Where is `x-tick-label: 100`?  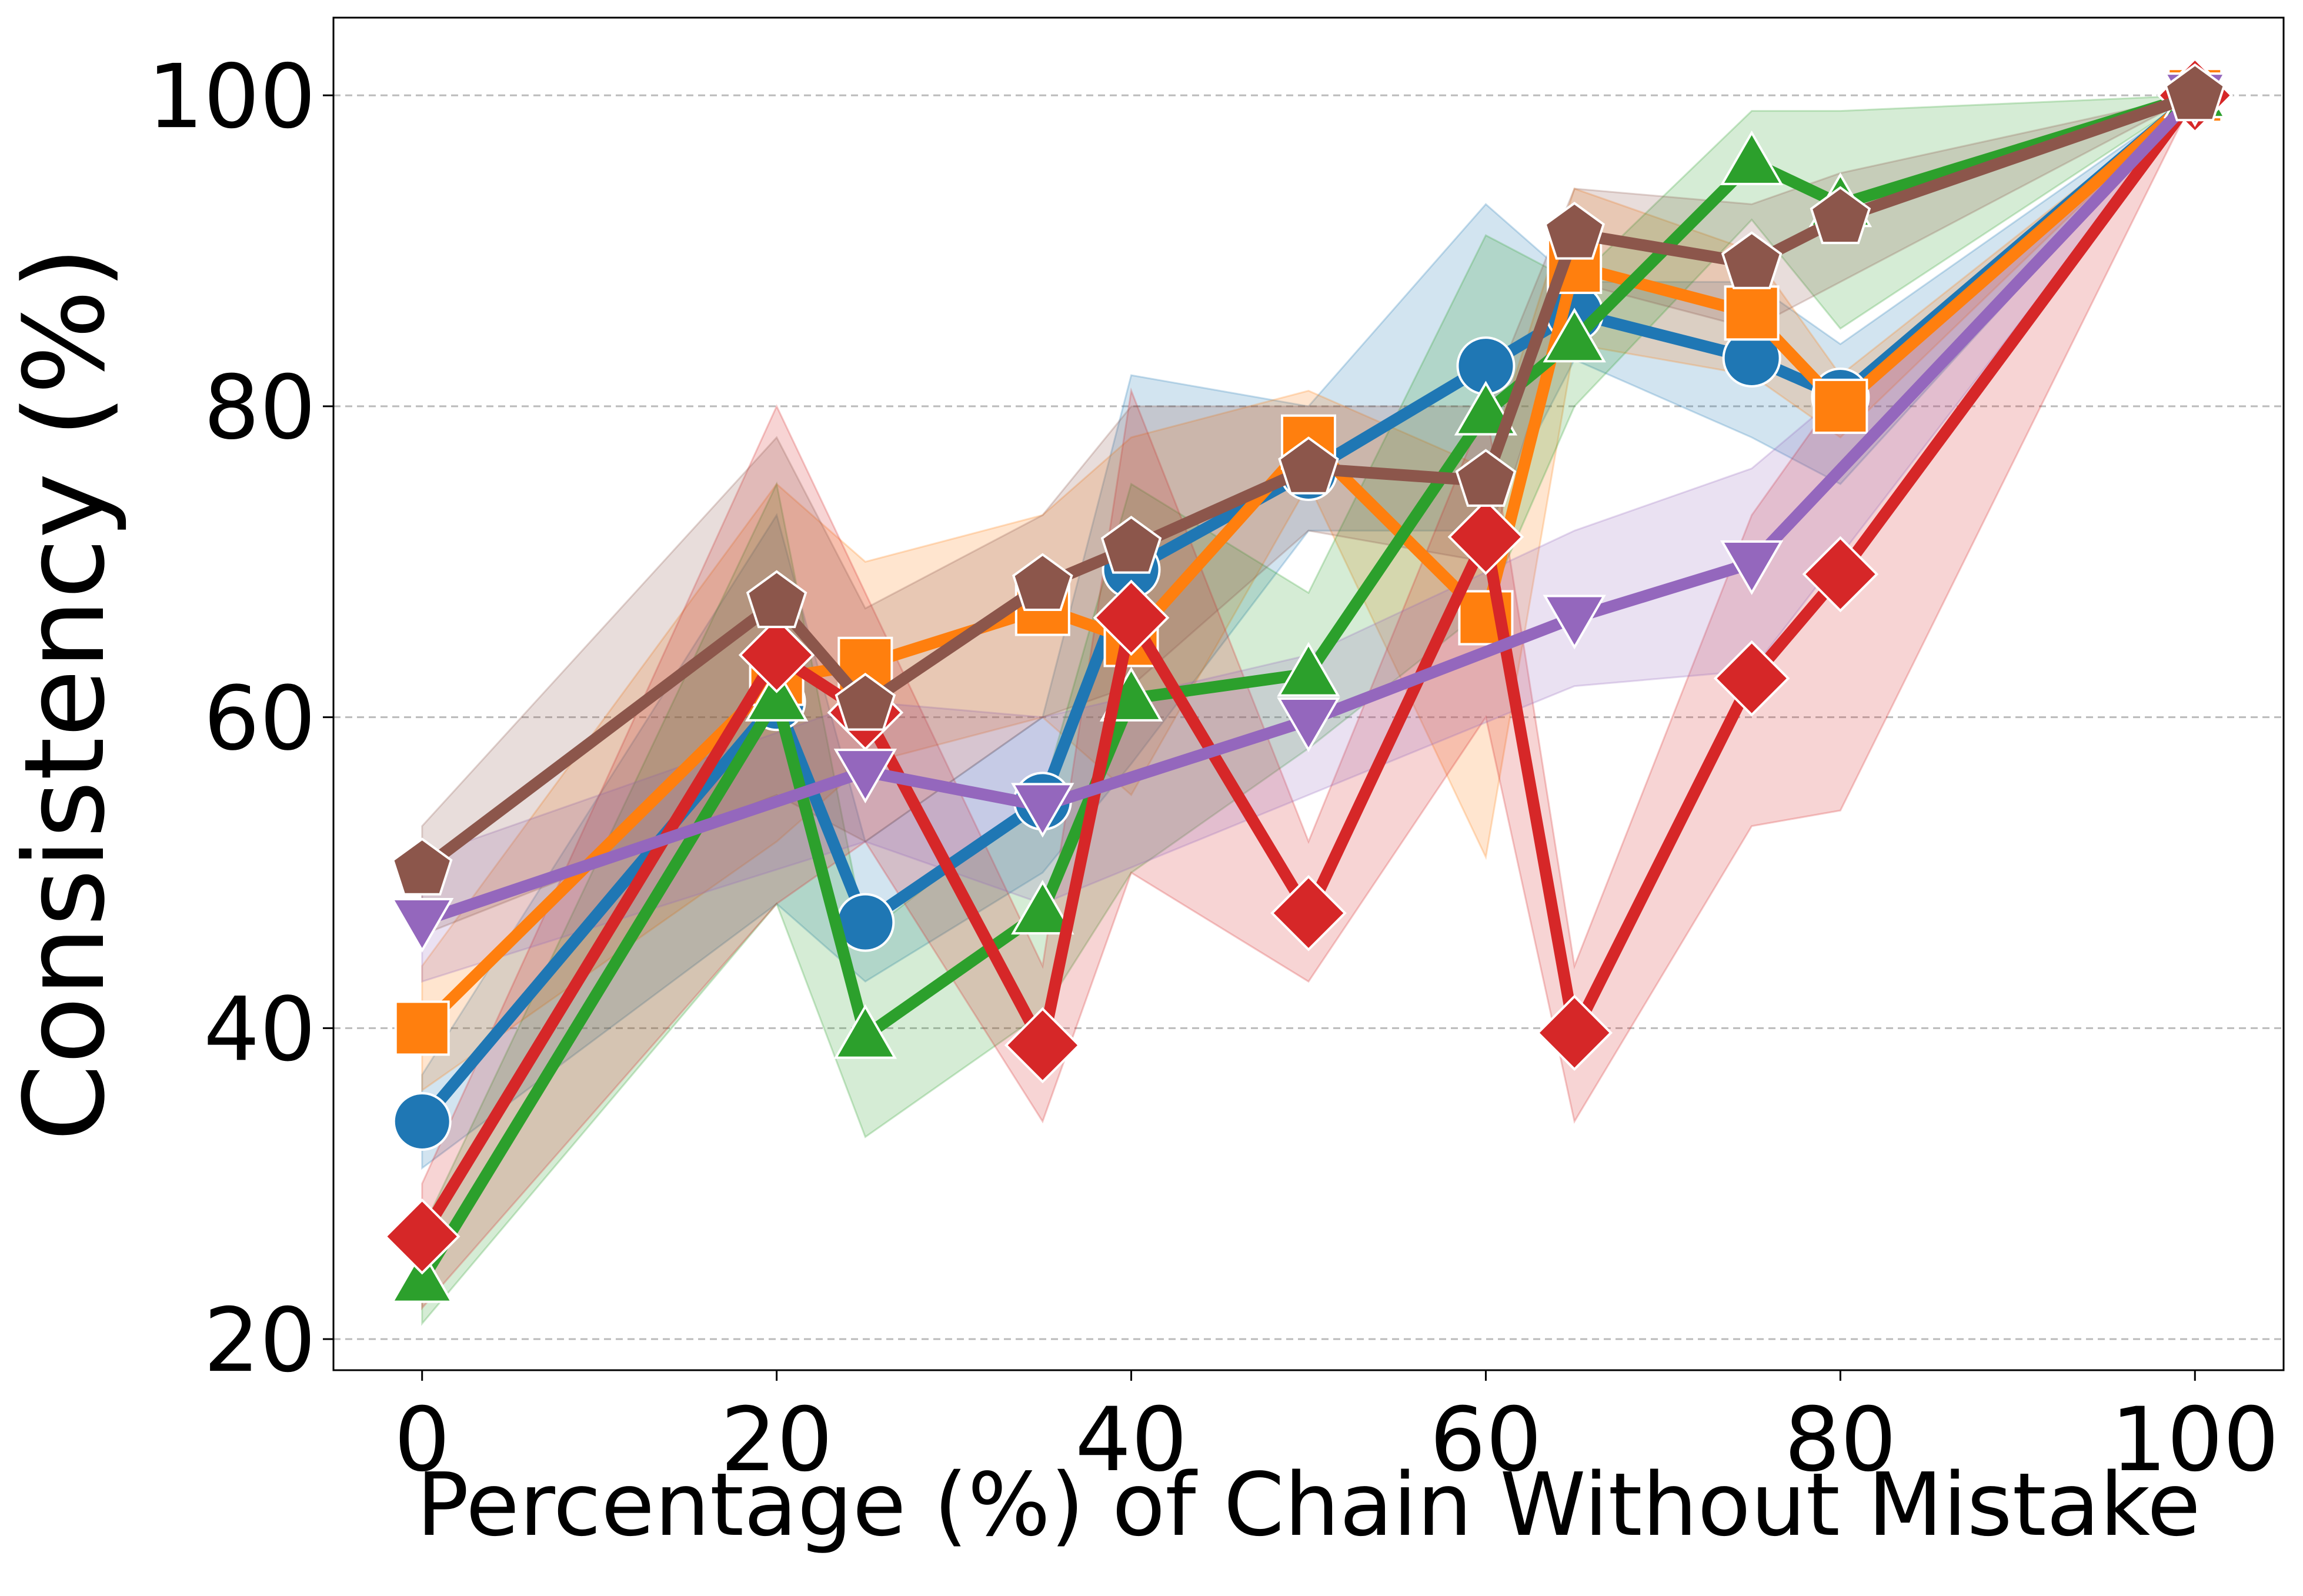 x-tick-label: 100 is located at coordinates (2195, 1440).